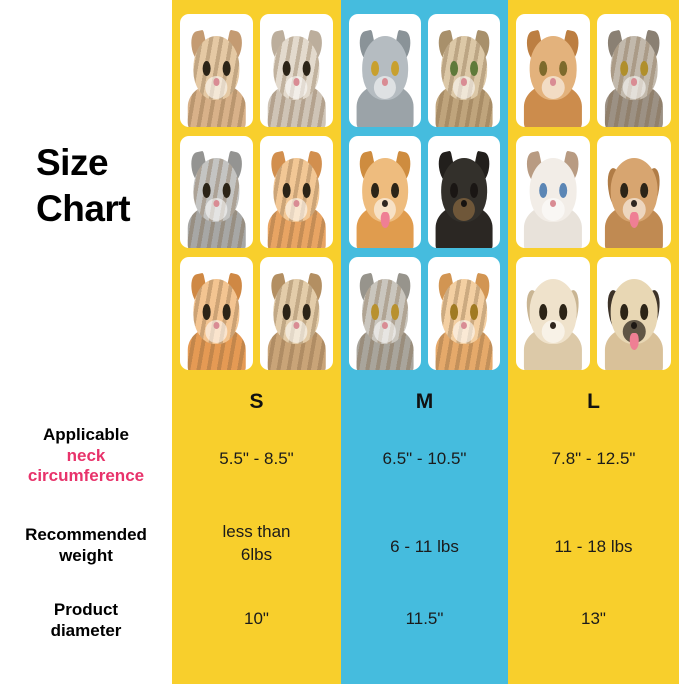 This screenshot has width=679, height=684. I want to click on row-label-diameter-line2: diameter, so click(86, 630).